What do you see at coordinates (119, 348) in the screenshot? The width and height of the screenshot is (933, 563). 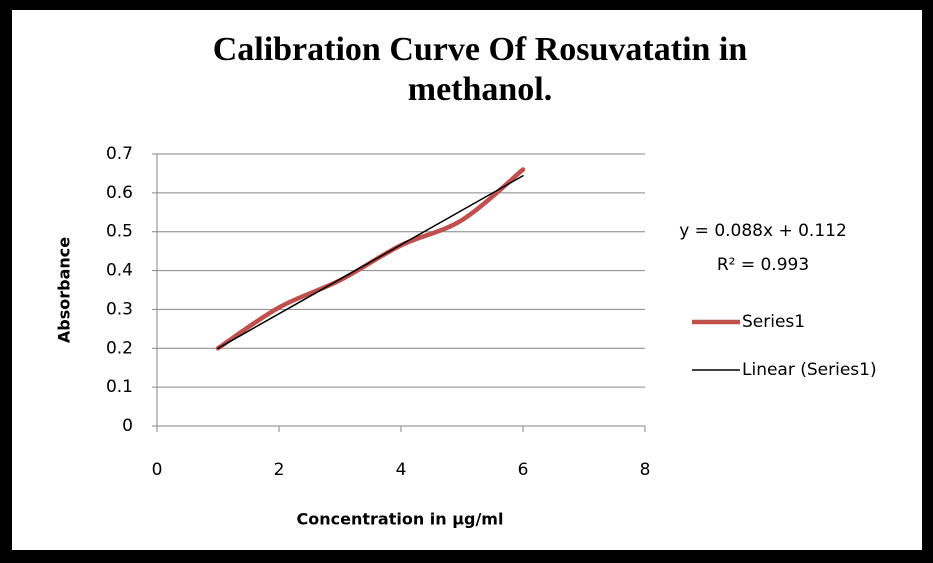 I see `y-tick-label: 0.2` at bounding box center [119, 348].